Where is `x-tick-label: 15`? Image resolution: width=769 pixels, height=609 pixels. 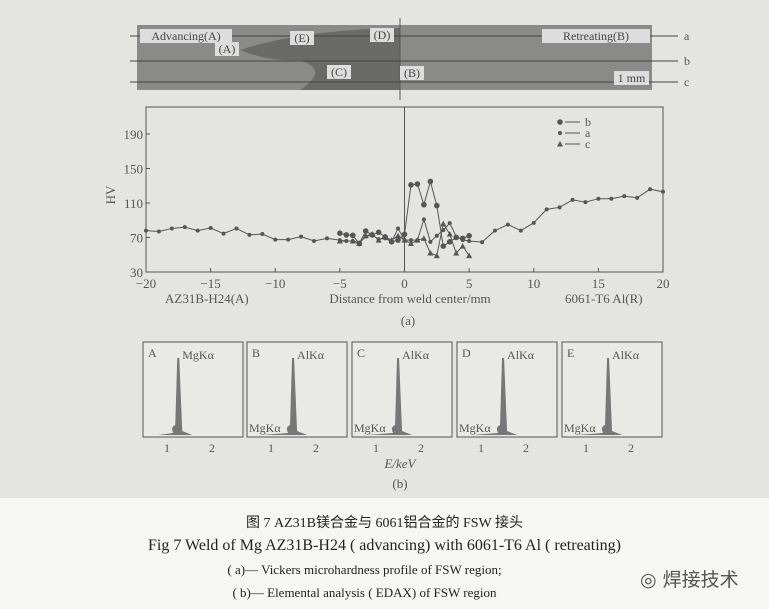 x-tick-label: 15 is located at coordinates (598, 283).